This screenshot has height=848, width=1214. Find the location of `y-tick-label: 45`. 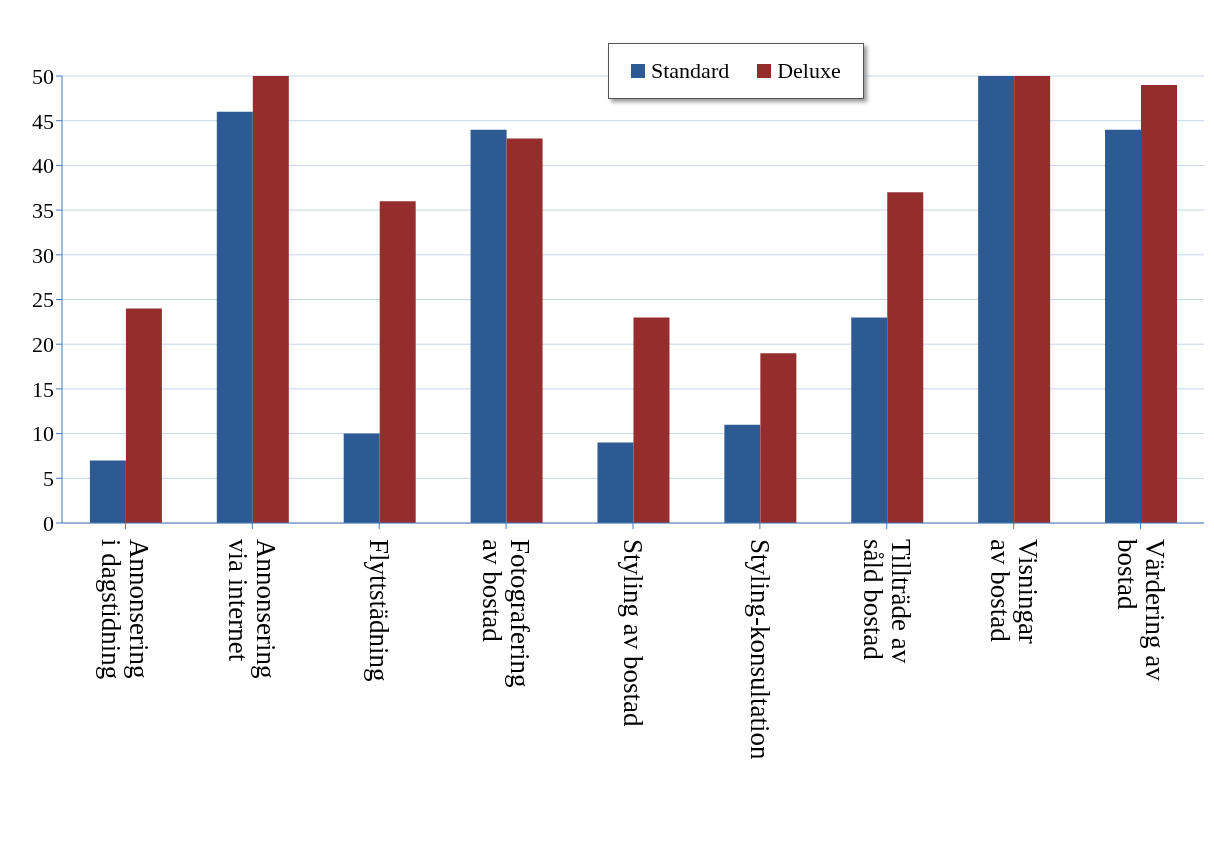

y-tick-label: 45 is located at coordinates (43, 121).